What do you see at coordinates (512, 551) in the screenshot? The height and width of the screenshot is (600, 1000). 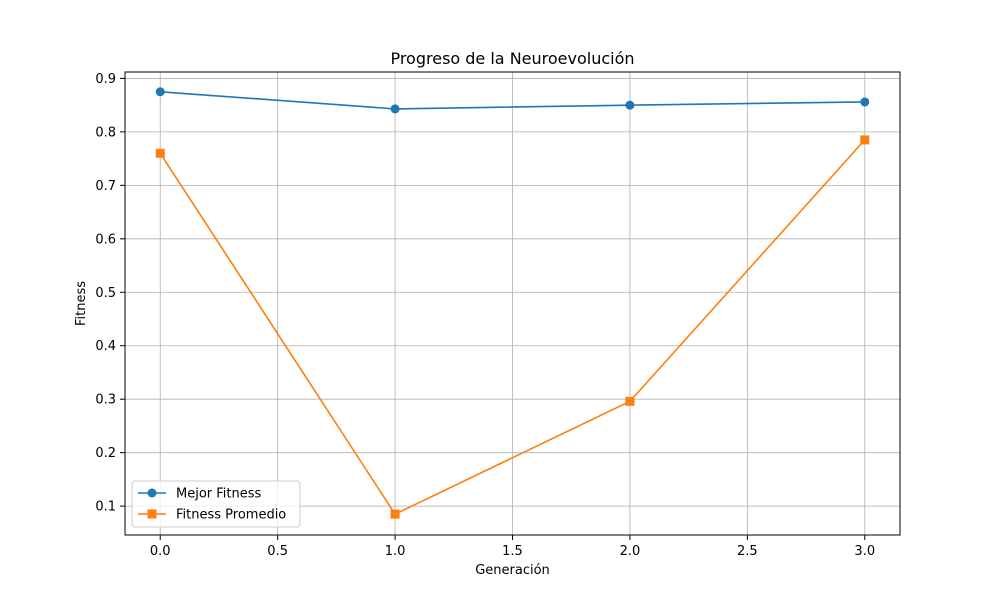 I see `x-tick-label: 1.5` at bounding box center [512, 551].